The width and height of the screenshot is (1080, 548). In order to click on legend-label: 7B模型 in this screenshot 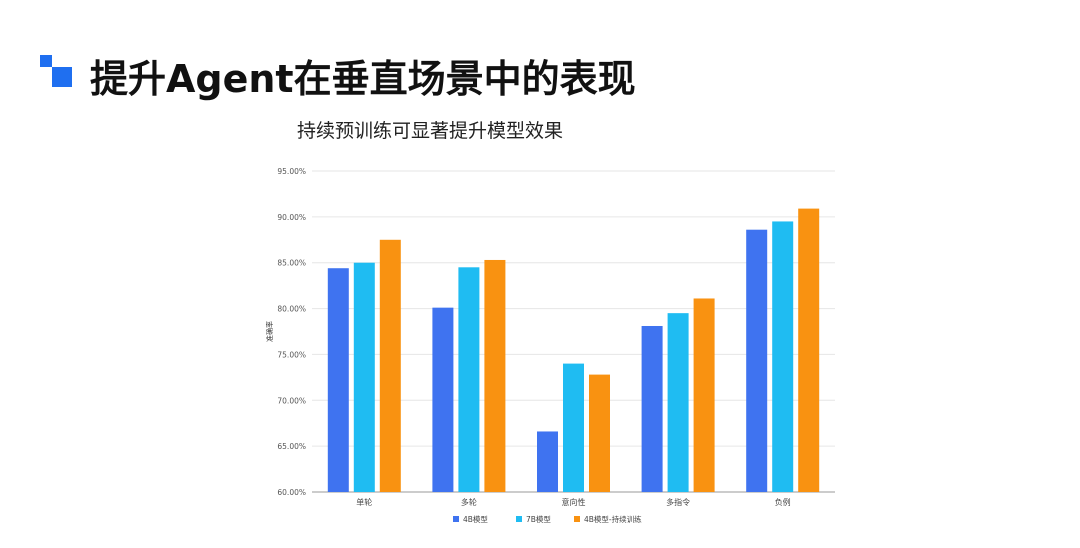, I will do `click(538, 519)`.